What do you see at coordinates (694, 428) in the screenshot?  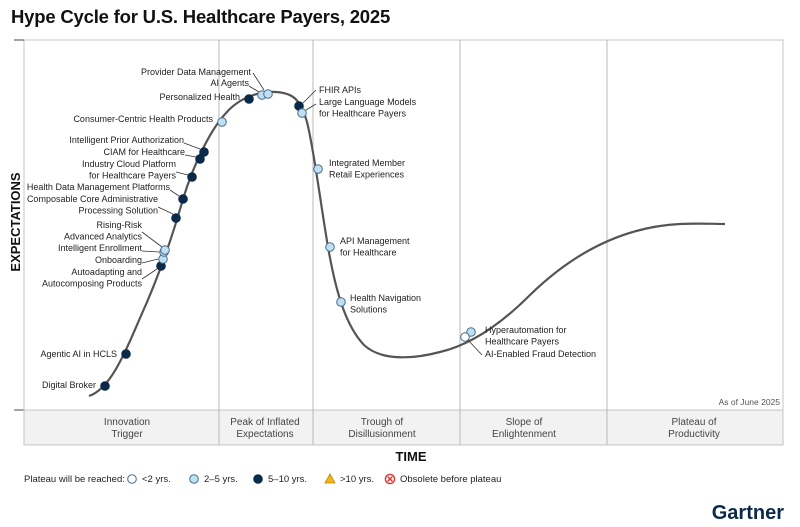 I see `phase-label-plateau-of-productivity: Plateau of Productivity` at bounding box center [694, 428].